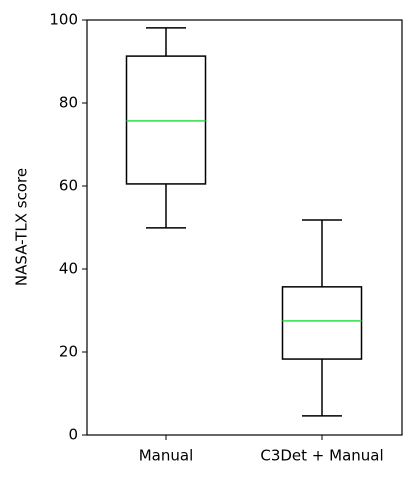  I want to click on y-tick-label: 60, so click(68, 186).